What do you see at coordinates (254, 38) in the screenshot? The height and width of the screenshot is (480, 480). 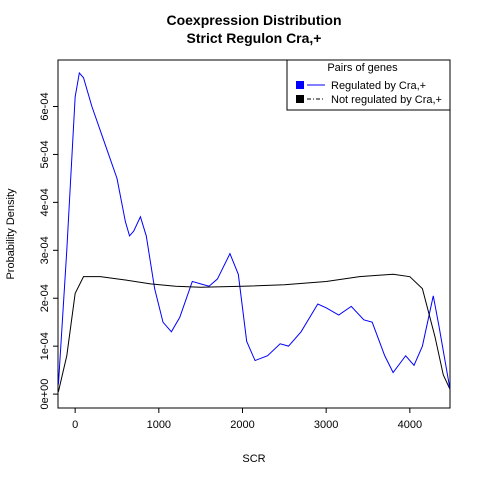 I see `chart-subtitle: Strict Regulon Cra,+` at bounding box center [254, 38].